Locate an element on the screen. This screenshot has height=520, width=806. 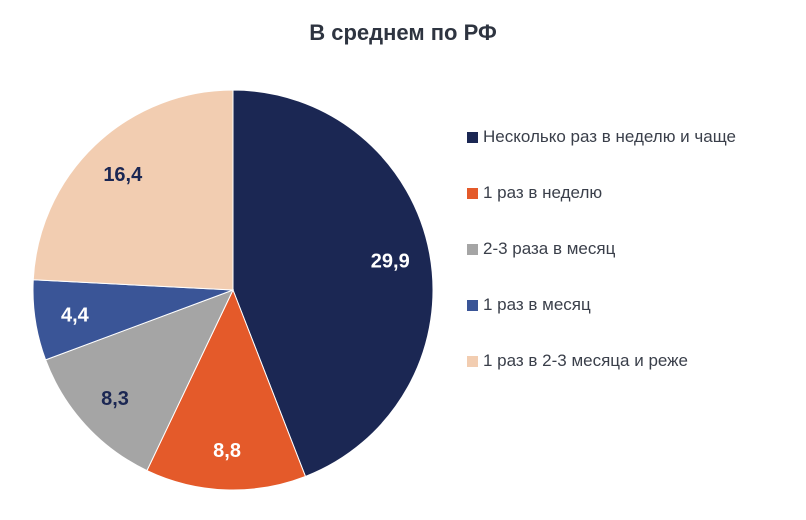
legend-label: 2-3 раза в месяц is located at coordinates (549, 248).